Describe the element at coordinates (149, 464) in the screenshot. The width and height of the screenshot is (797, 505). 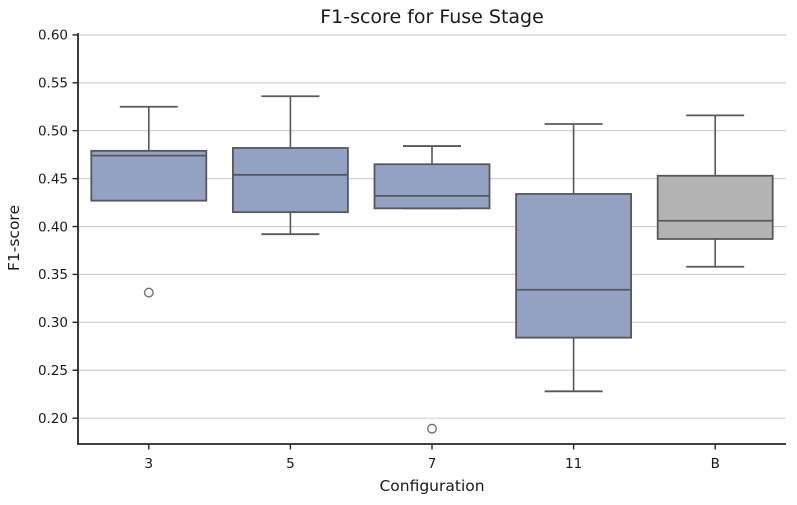
I see `x-tick-label: 3` at that location.